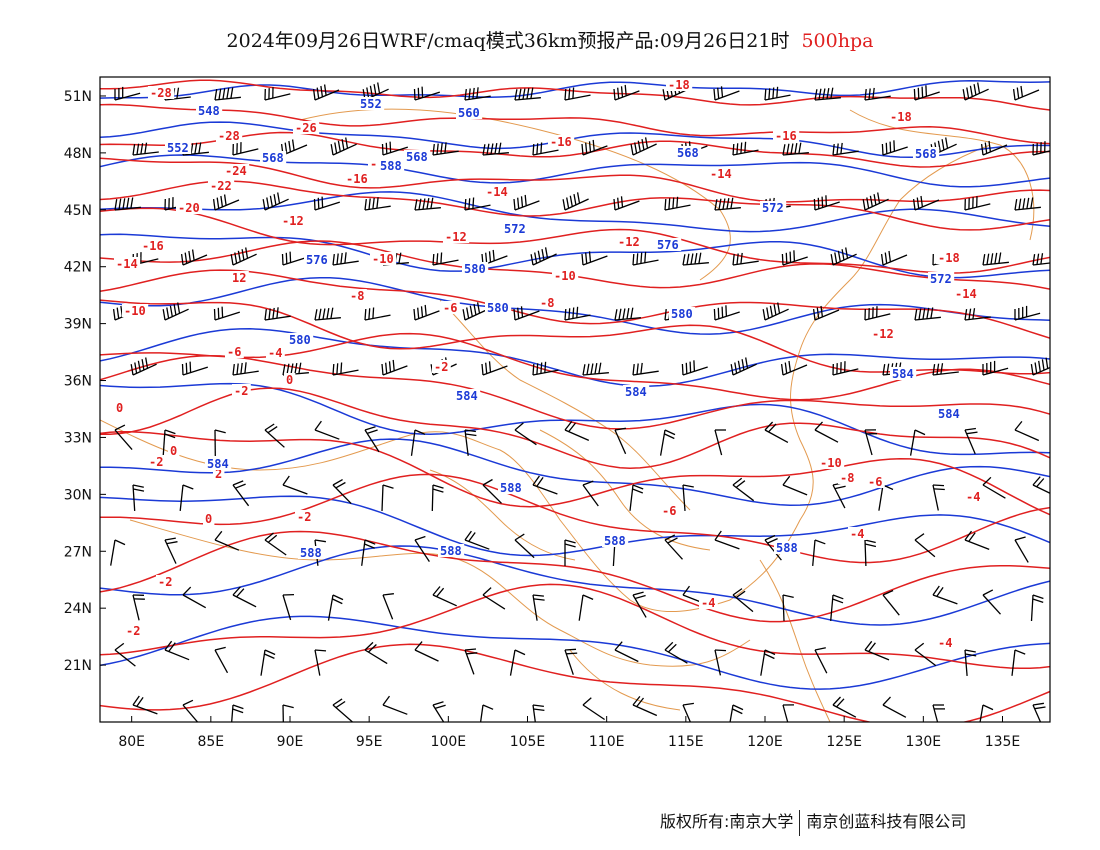 This screenshot has height=850, width=1100. What do you see at coordinates (78, 154) in the screenshot?
I see `lat-tick-label: 48N` at bounding box center [78, 154].